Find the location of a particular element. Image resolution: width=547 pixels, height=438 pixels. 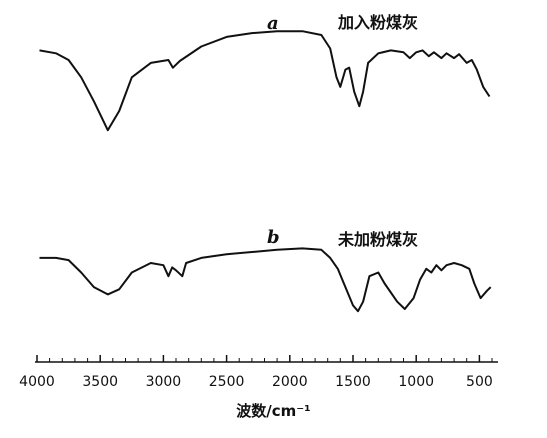

tick-label-1000: 1000 is located at coordinates (416, 382).